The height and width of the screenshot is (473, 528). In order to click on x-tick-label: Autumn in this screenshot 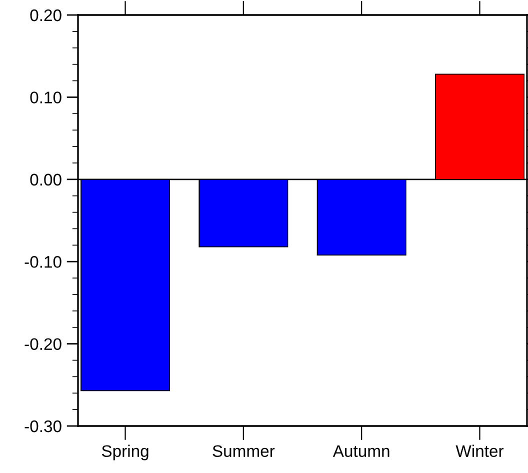, I will do `click(361, 451)`.